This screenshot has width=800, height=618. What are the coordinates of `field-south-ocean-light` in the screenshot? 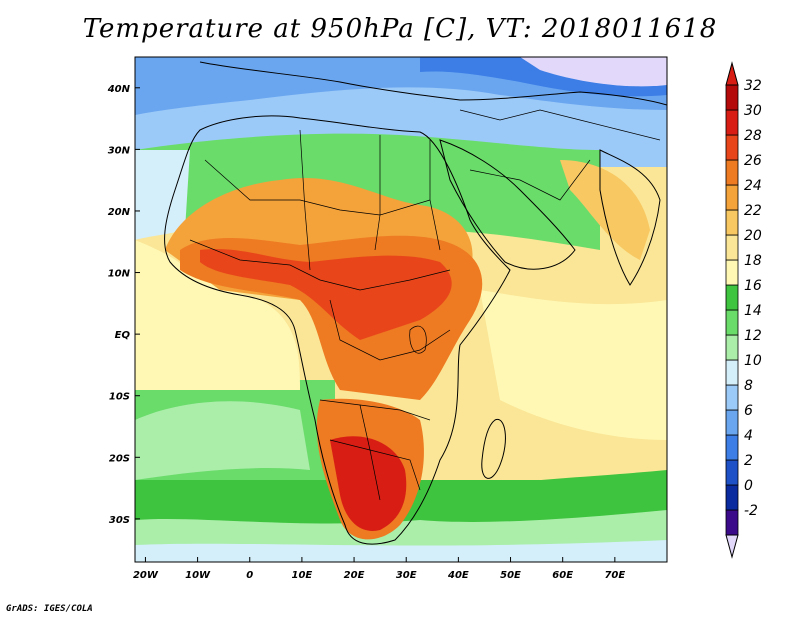 It's located at (222, 440).